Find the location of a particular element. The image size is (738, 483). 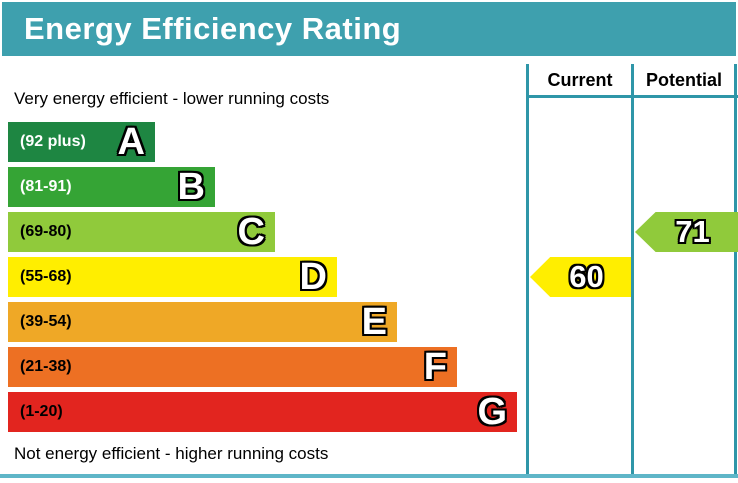

chart-title: Energy Efficiency Rating is located at coordinates (213, 28).